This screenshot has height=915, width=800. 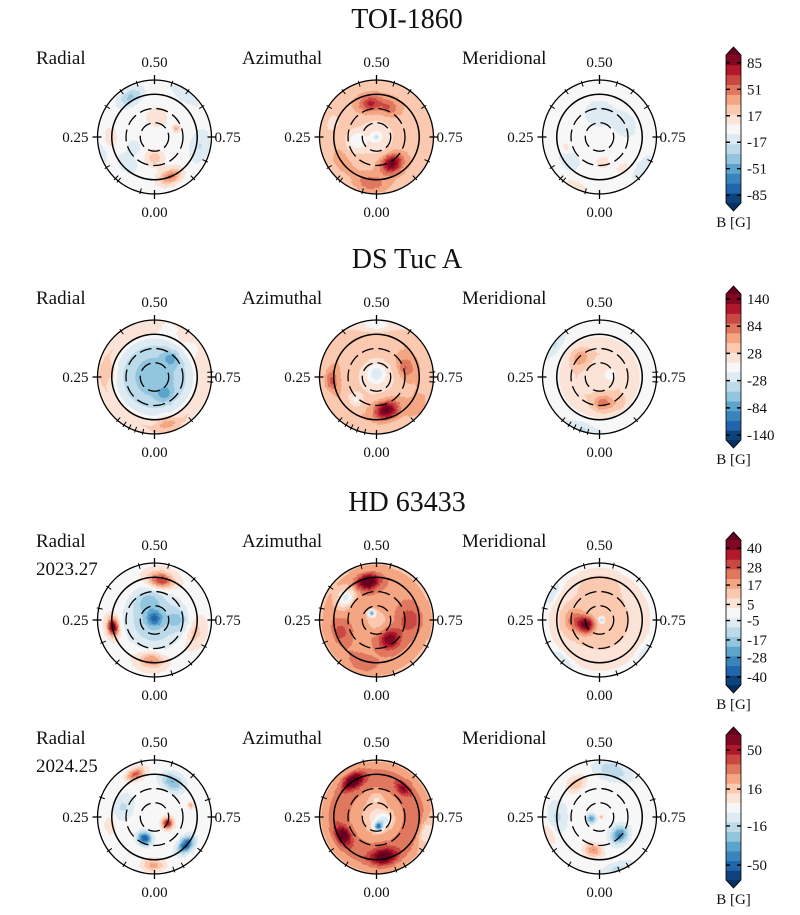 What do you see at coordinates (297, 138) in the screenshot?
I see `phase-tick-label: 0.25` at bounding box center [297, 138].